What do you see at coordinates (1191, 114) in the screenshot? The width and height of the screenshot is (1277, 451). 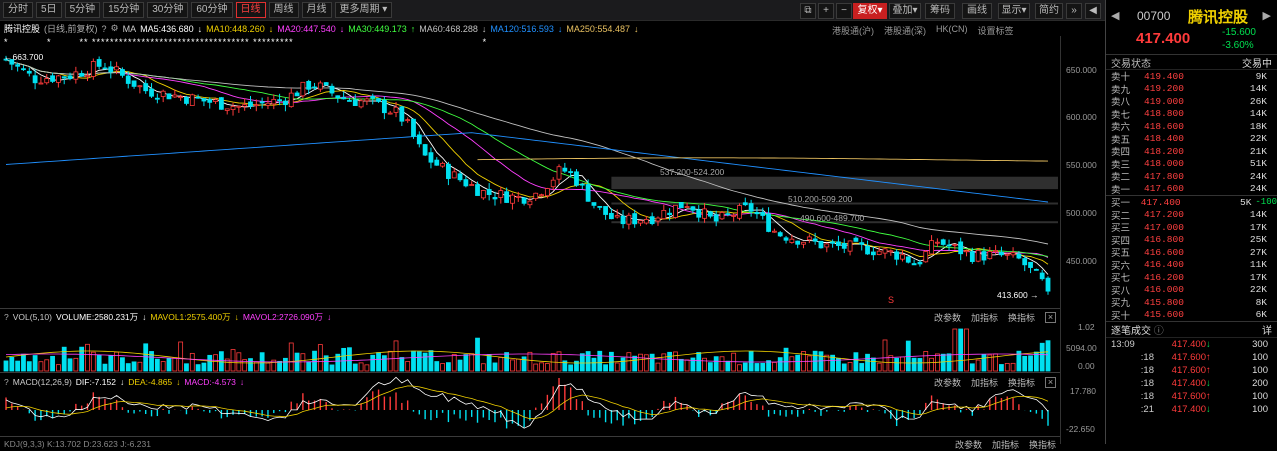 I see `ask-level-row: 卖七 418.800 14K` at bounding box center [1191, 114].